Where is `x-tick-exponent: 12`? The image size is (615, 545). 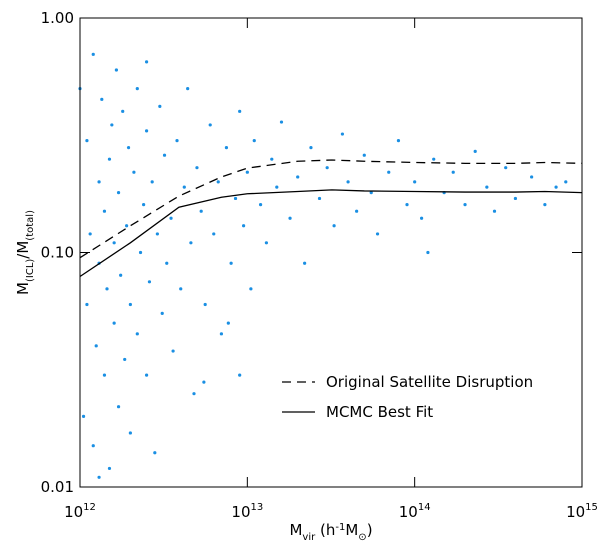 x-tick-exponent: 12 is located at coordinates (89, 507).